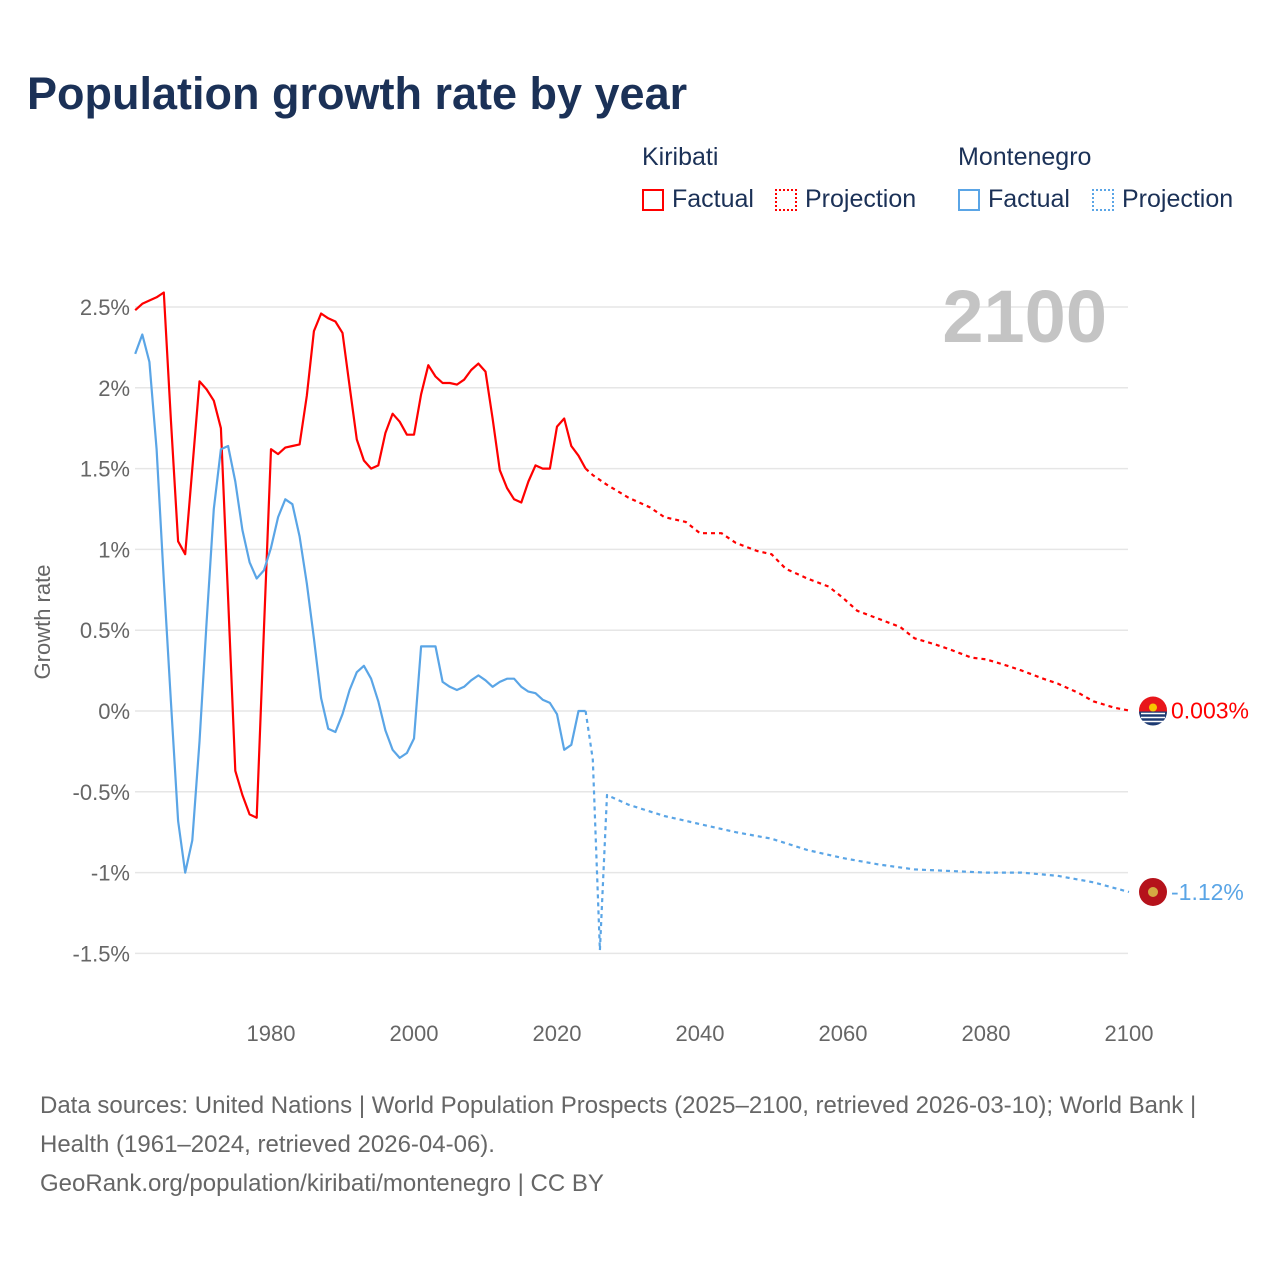 The image size is (1280, 1280). What do you see at coordinates (680, 157) in the screenshot?
I see `legend-group-name: Kiribati` at bounding box center [680, 157].